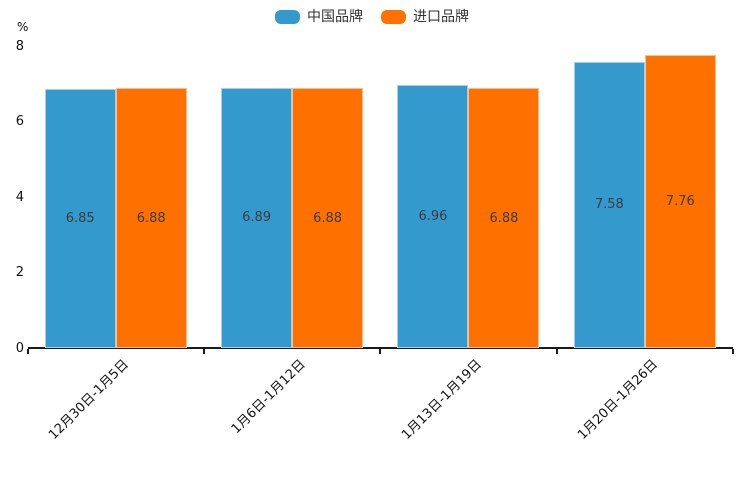  What do you see at coordinates (151, 218) in the screenshot?
I see `bar-进口品牌-12月30日-1月5日` at bounding box center [151, 218].